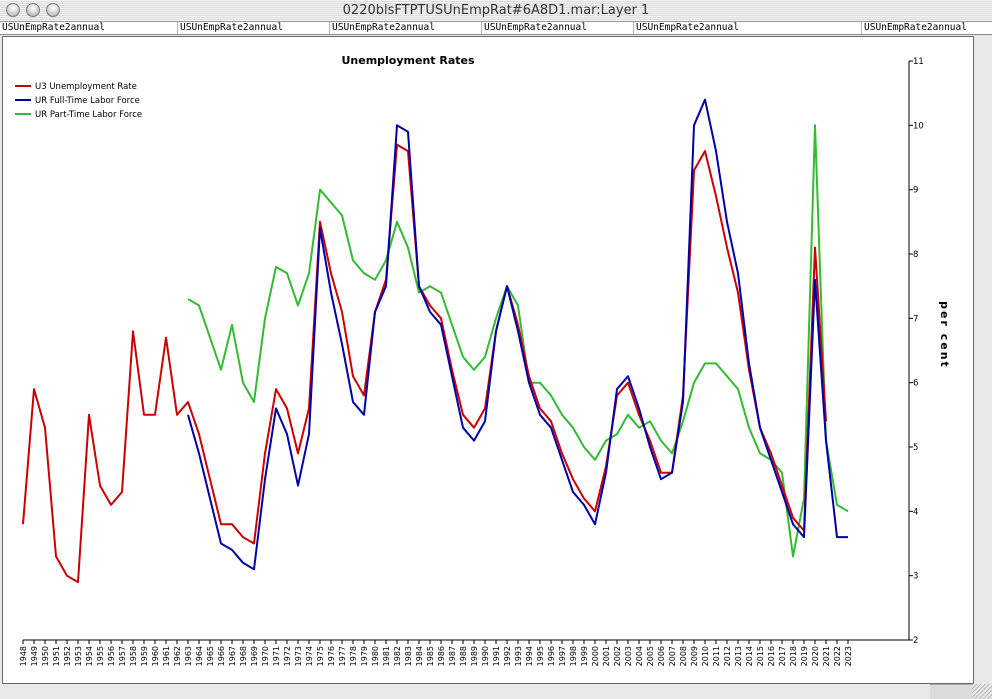 The height and width of the screenshot is (699, 992). What do you see at coordinates (771, 656) in the screenshot?
I see `x-tick-label: 2016` at bounding box center [771, 656].